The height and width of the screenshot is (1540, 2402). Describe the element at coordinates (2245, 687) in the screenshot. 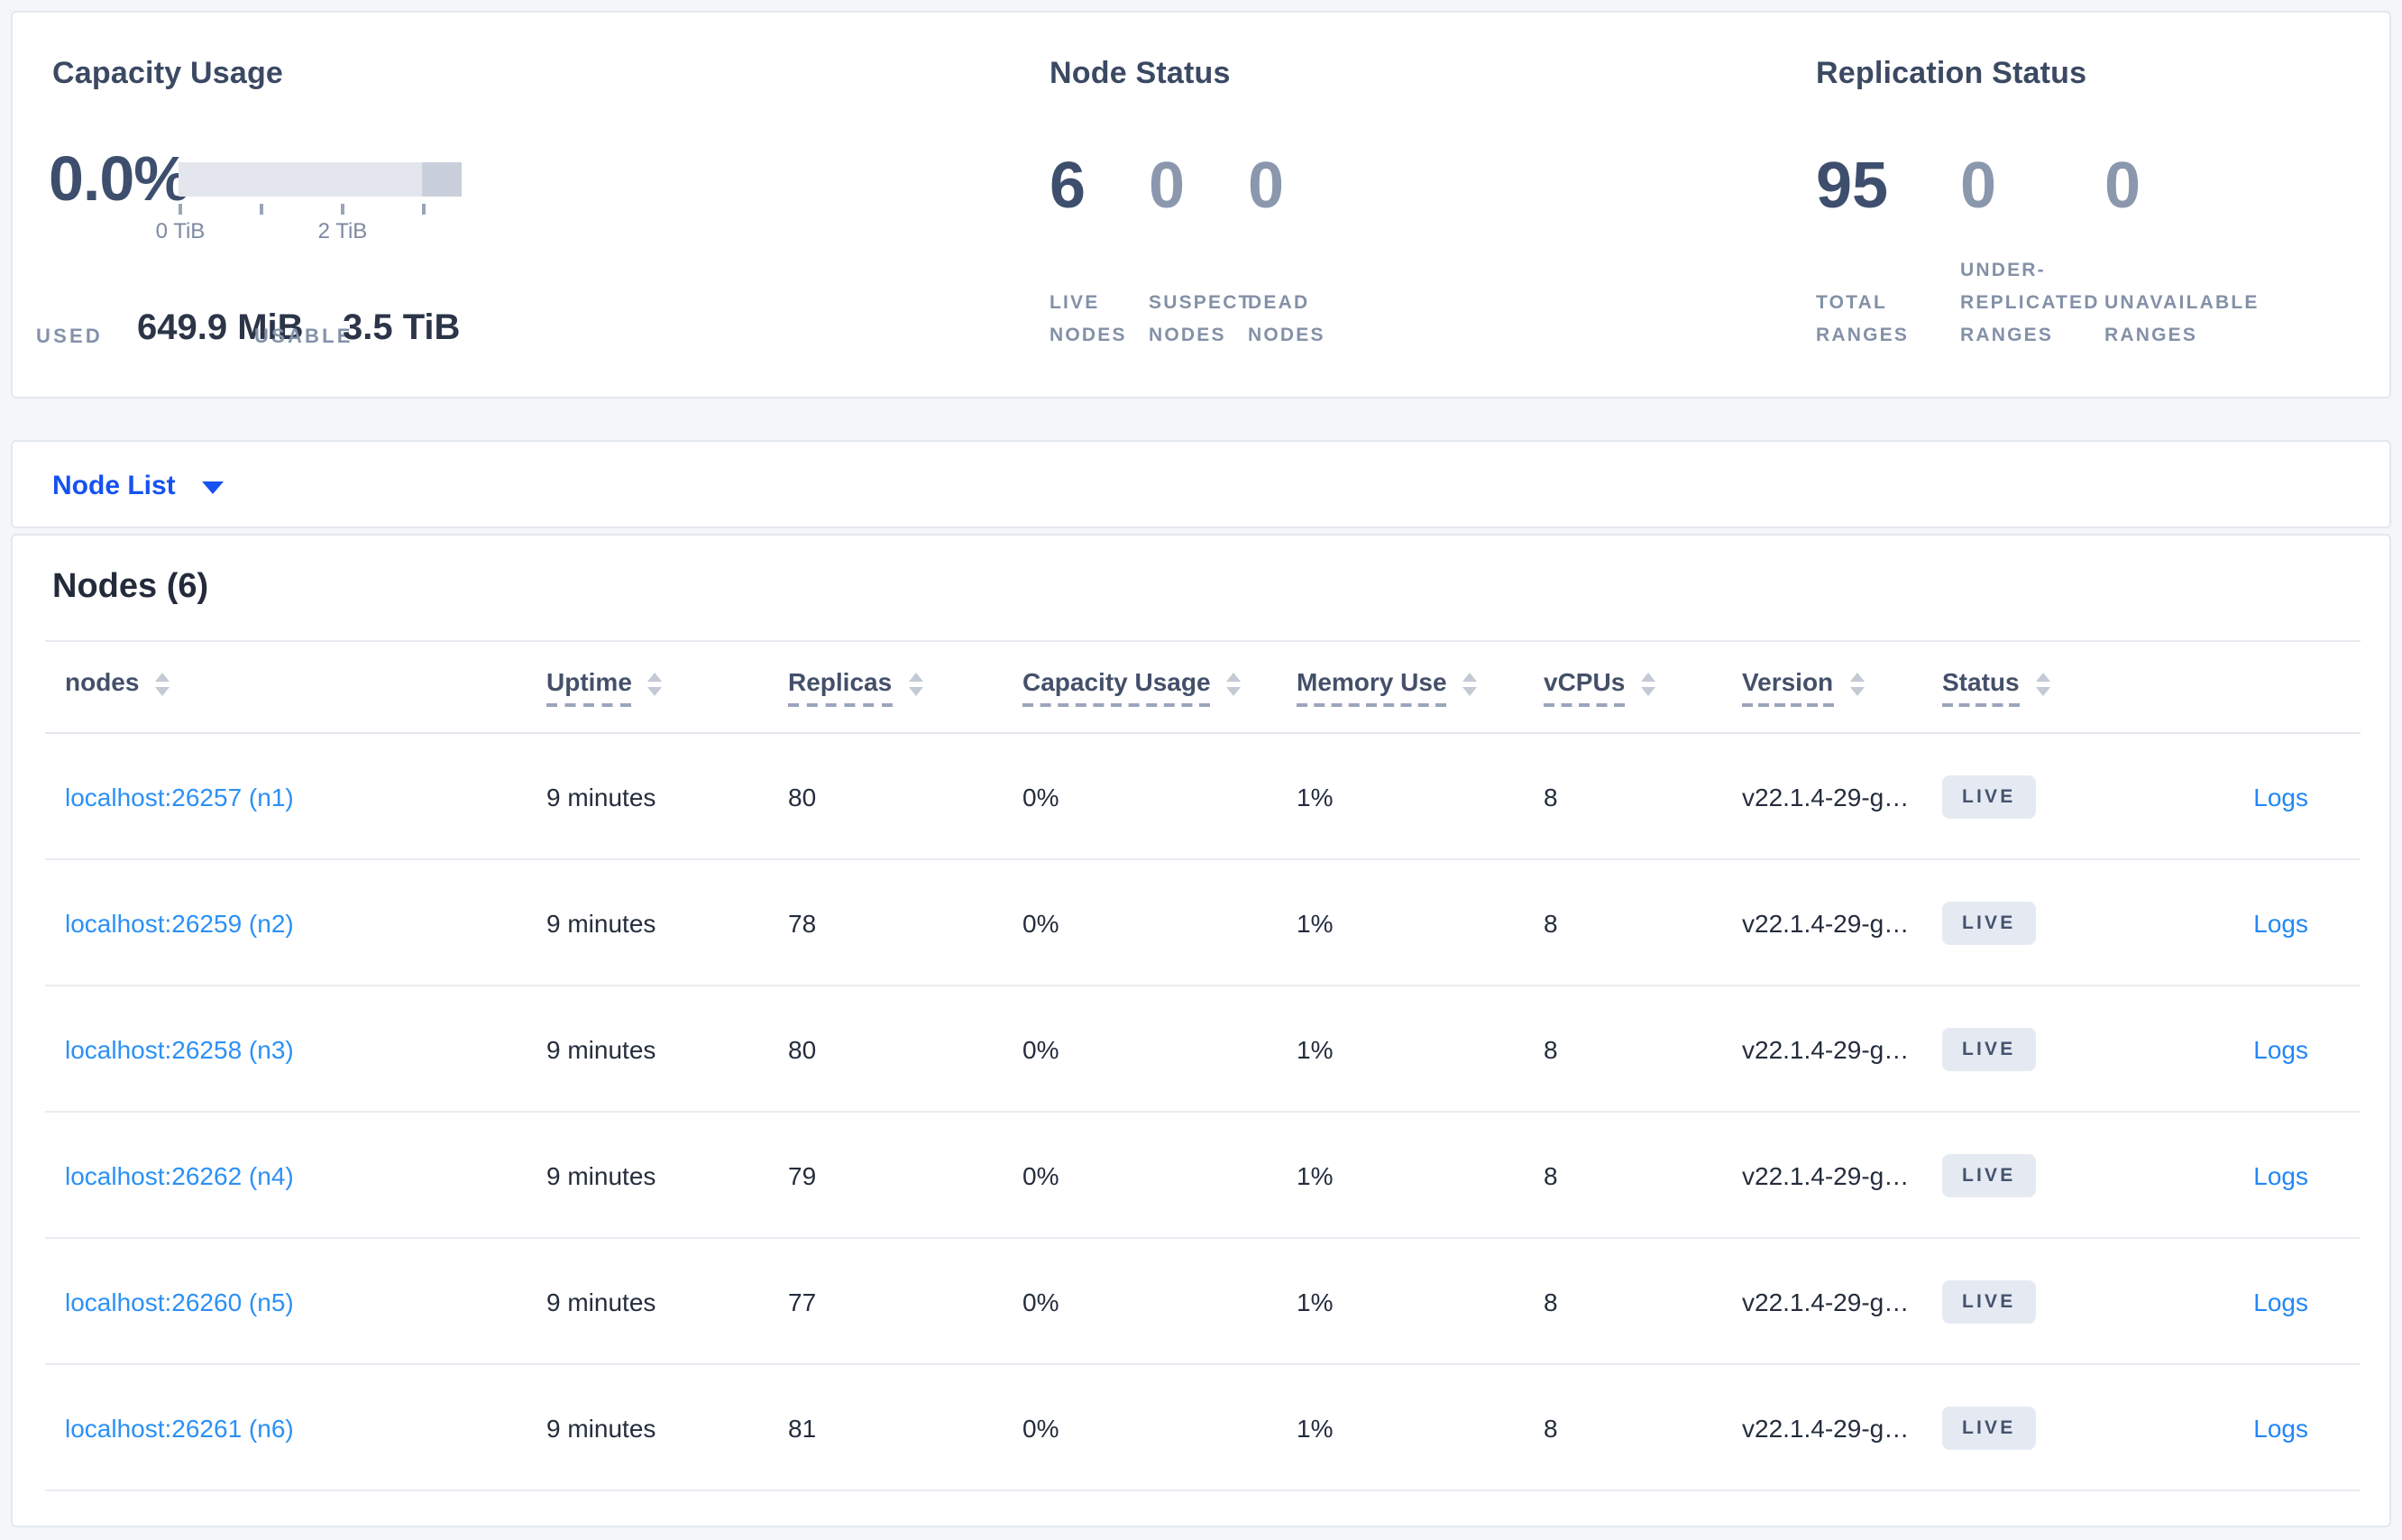

I see `column-header-logs` at that location.